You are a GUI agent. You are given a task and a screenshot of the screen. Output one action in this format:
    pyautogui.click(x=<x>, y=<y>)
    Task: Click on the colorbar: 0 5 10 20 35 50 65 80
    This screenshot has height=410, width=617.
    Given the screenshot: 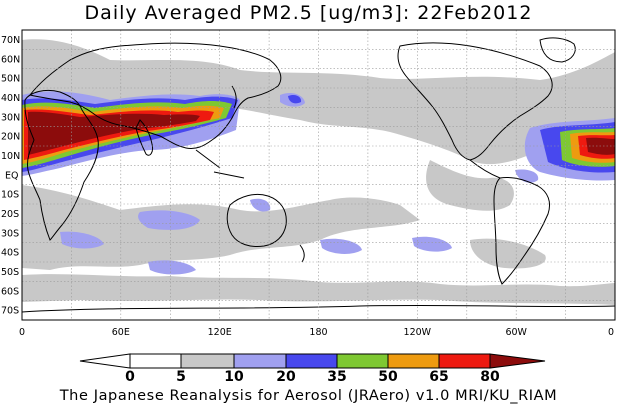 What is the action you would take?
    pyautogui.click(x=312, y=369)
    